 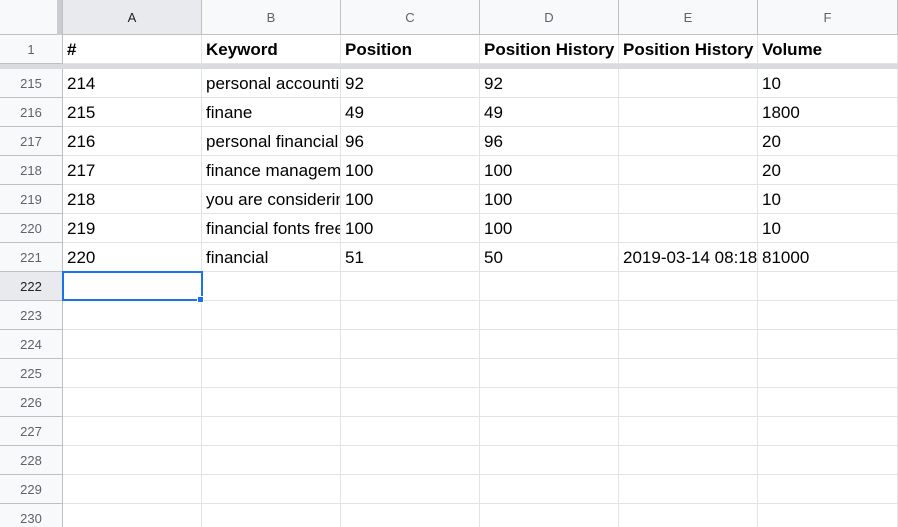 What do you see at coordinates (200, 299) in the screenshot?
I see `fill-handle` at bounding box center [200, 299].